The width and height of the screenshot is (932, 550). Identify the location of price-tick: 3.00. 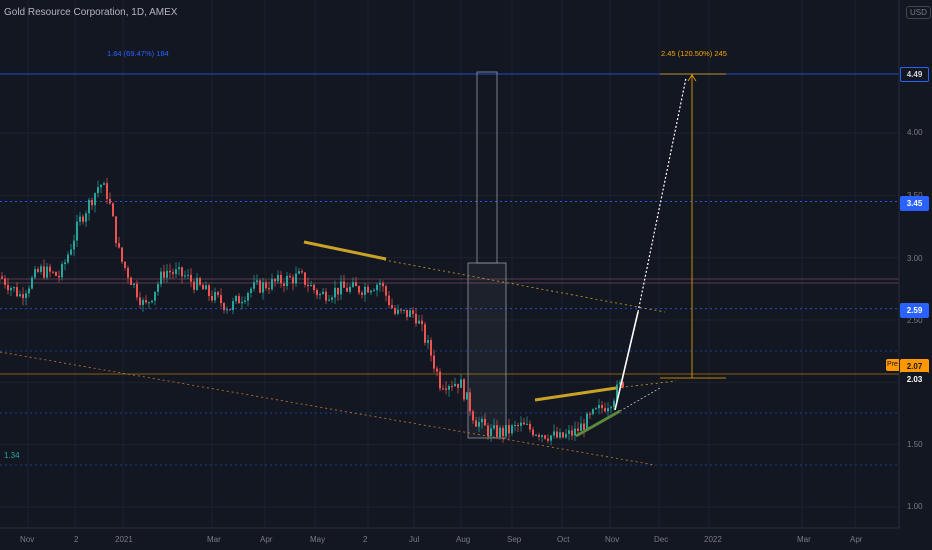
(915, 258).